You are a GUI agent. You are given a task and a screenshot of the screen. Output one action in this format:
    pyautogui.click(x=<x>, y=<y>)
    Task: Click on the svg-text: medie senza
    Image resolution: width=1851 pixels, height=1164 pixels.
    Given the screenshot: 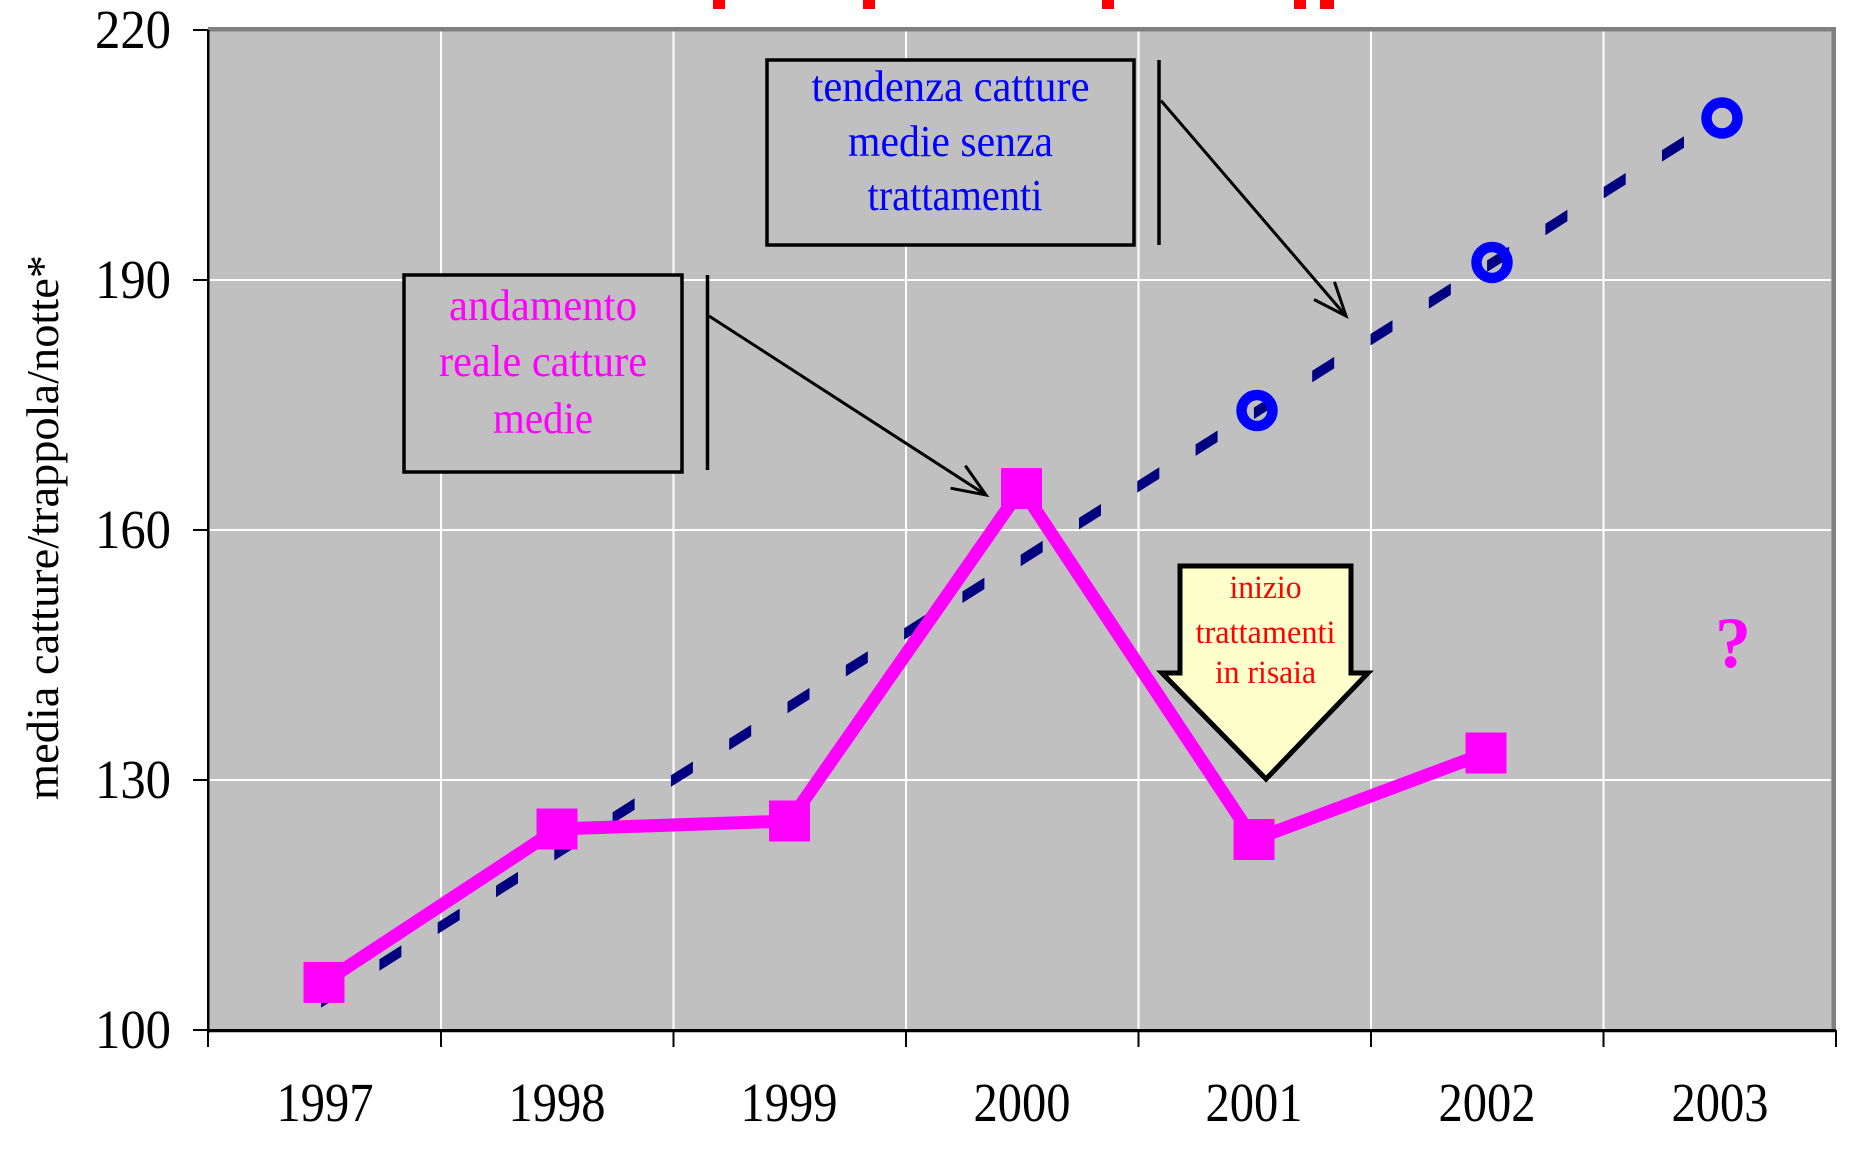 What is the action you would take?
    pyautogui.click(x=950, y=141)
    